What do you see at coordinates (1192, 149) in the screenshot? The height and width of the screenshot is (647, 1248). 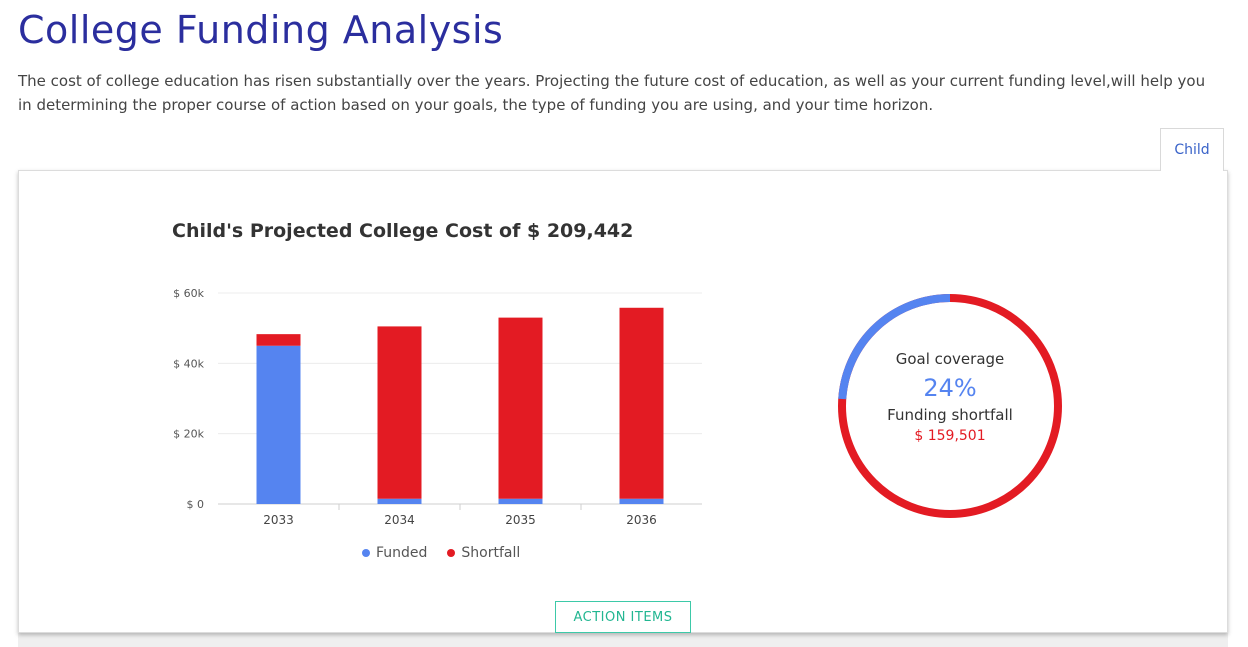 I see `tab-child: Child` at bounding box center [1192, 149].